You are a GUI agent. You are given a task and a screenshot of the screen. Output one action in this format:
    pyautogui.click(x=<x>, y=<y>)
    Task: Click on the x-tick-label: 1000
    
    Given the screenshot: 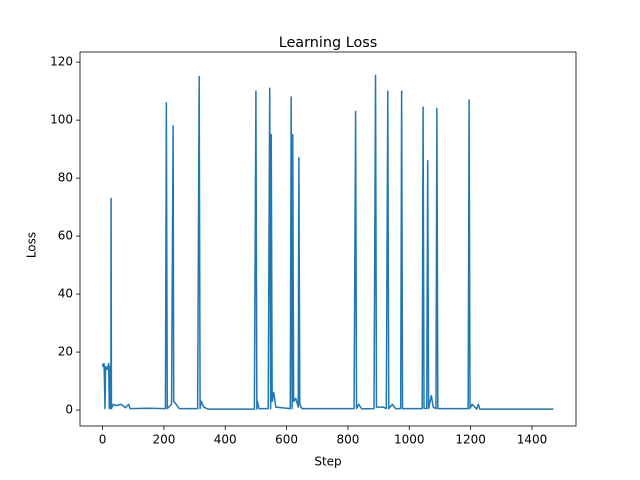 What is the action you would take?
    pyautogui.click(x=409, y=440)
    